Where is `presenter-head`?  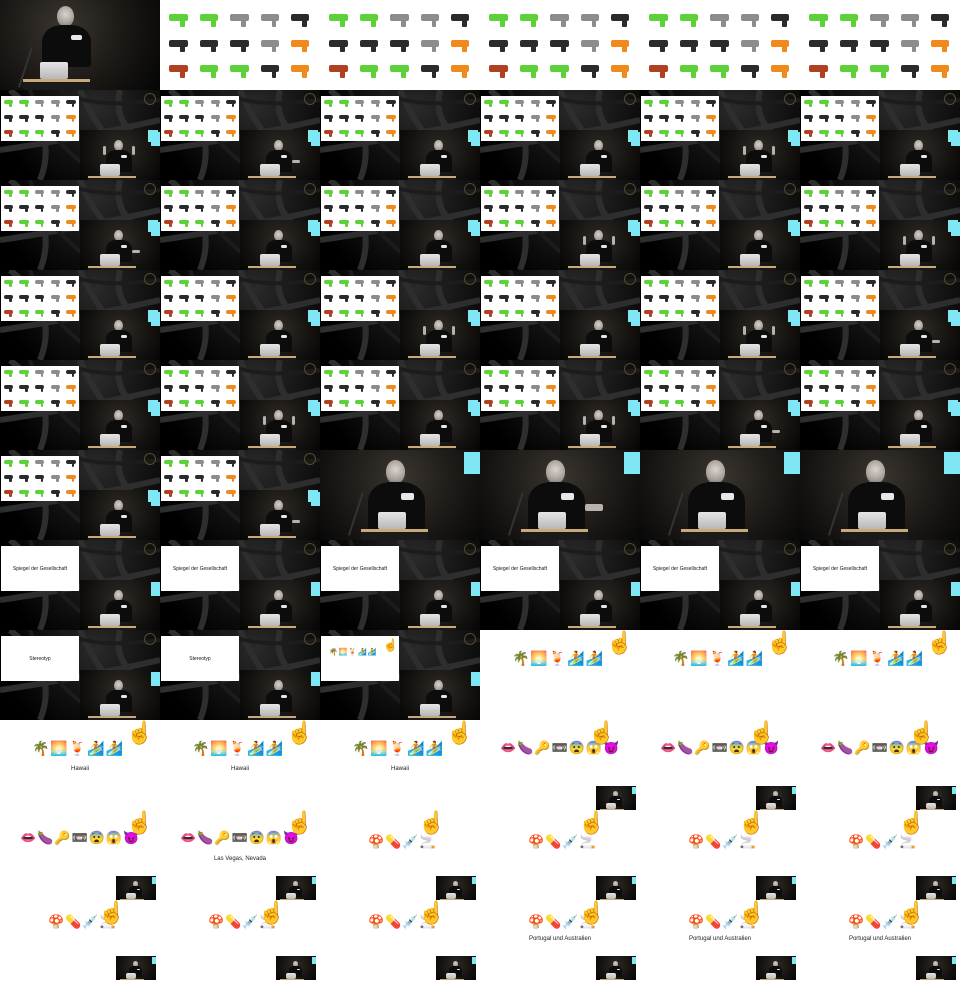 presenter-head is located at coordinates (438, 145).